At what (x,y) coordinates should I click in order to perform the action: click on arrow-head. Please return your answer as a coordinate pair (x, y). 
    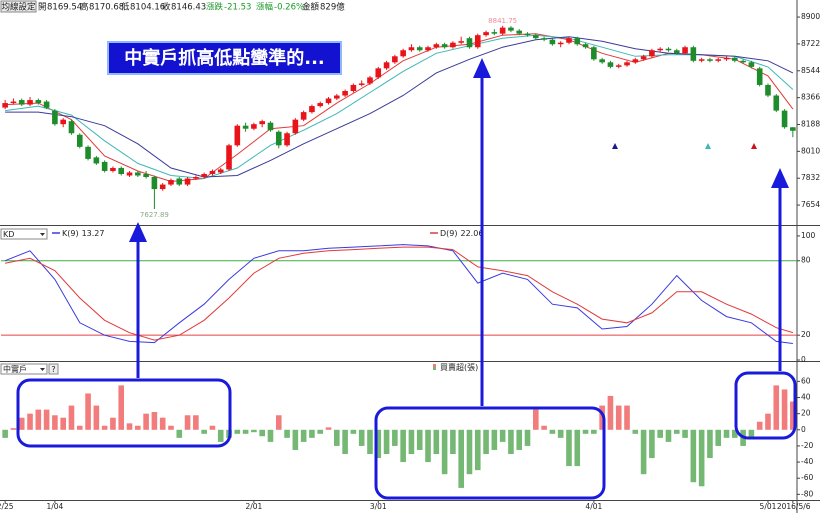
    Looking at the image, I should click on (138, 232).